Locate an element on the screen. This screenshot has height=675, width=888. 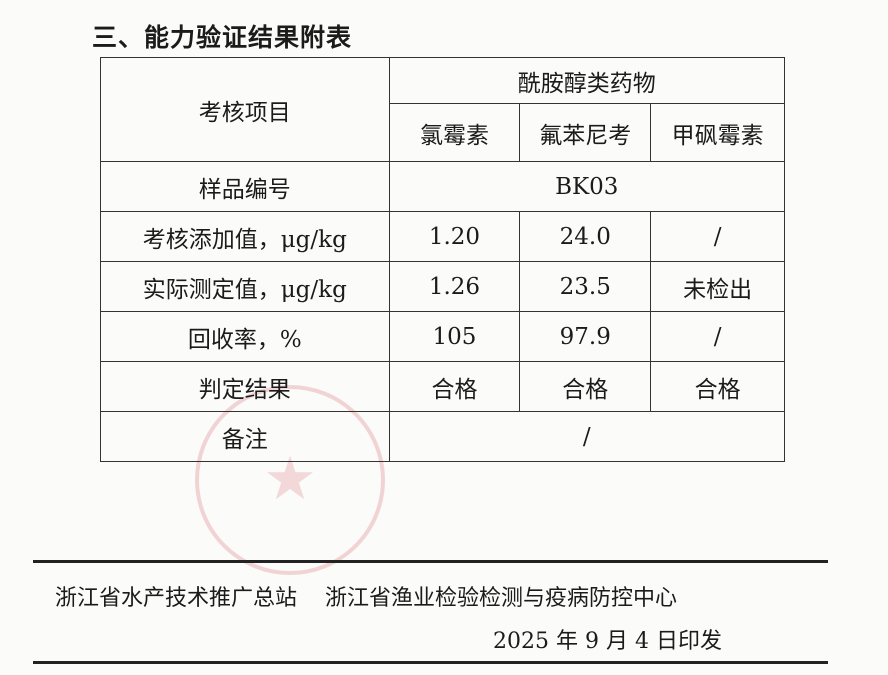
row-label: 考核添加值，μg/kg is located at coordinates (245, 236).